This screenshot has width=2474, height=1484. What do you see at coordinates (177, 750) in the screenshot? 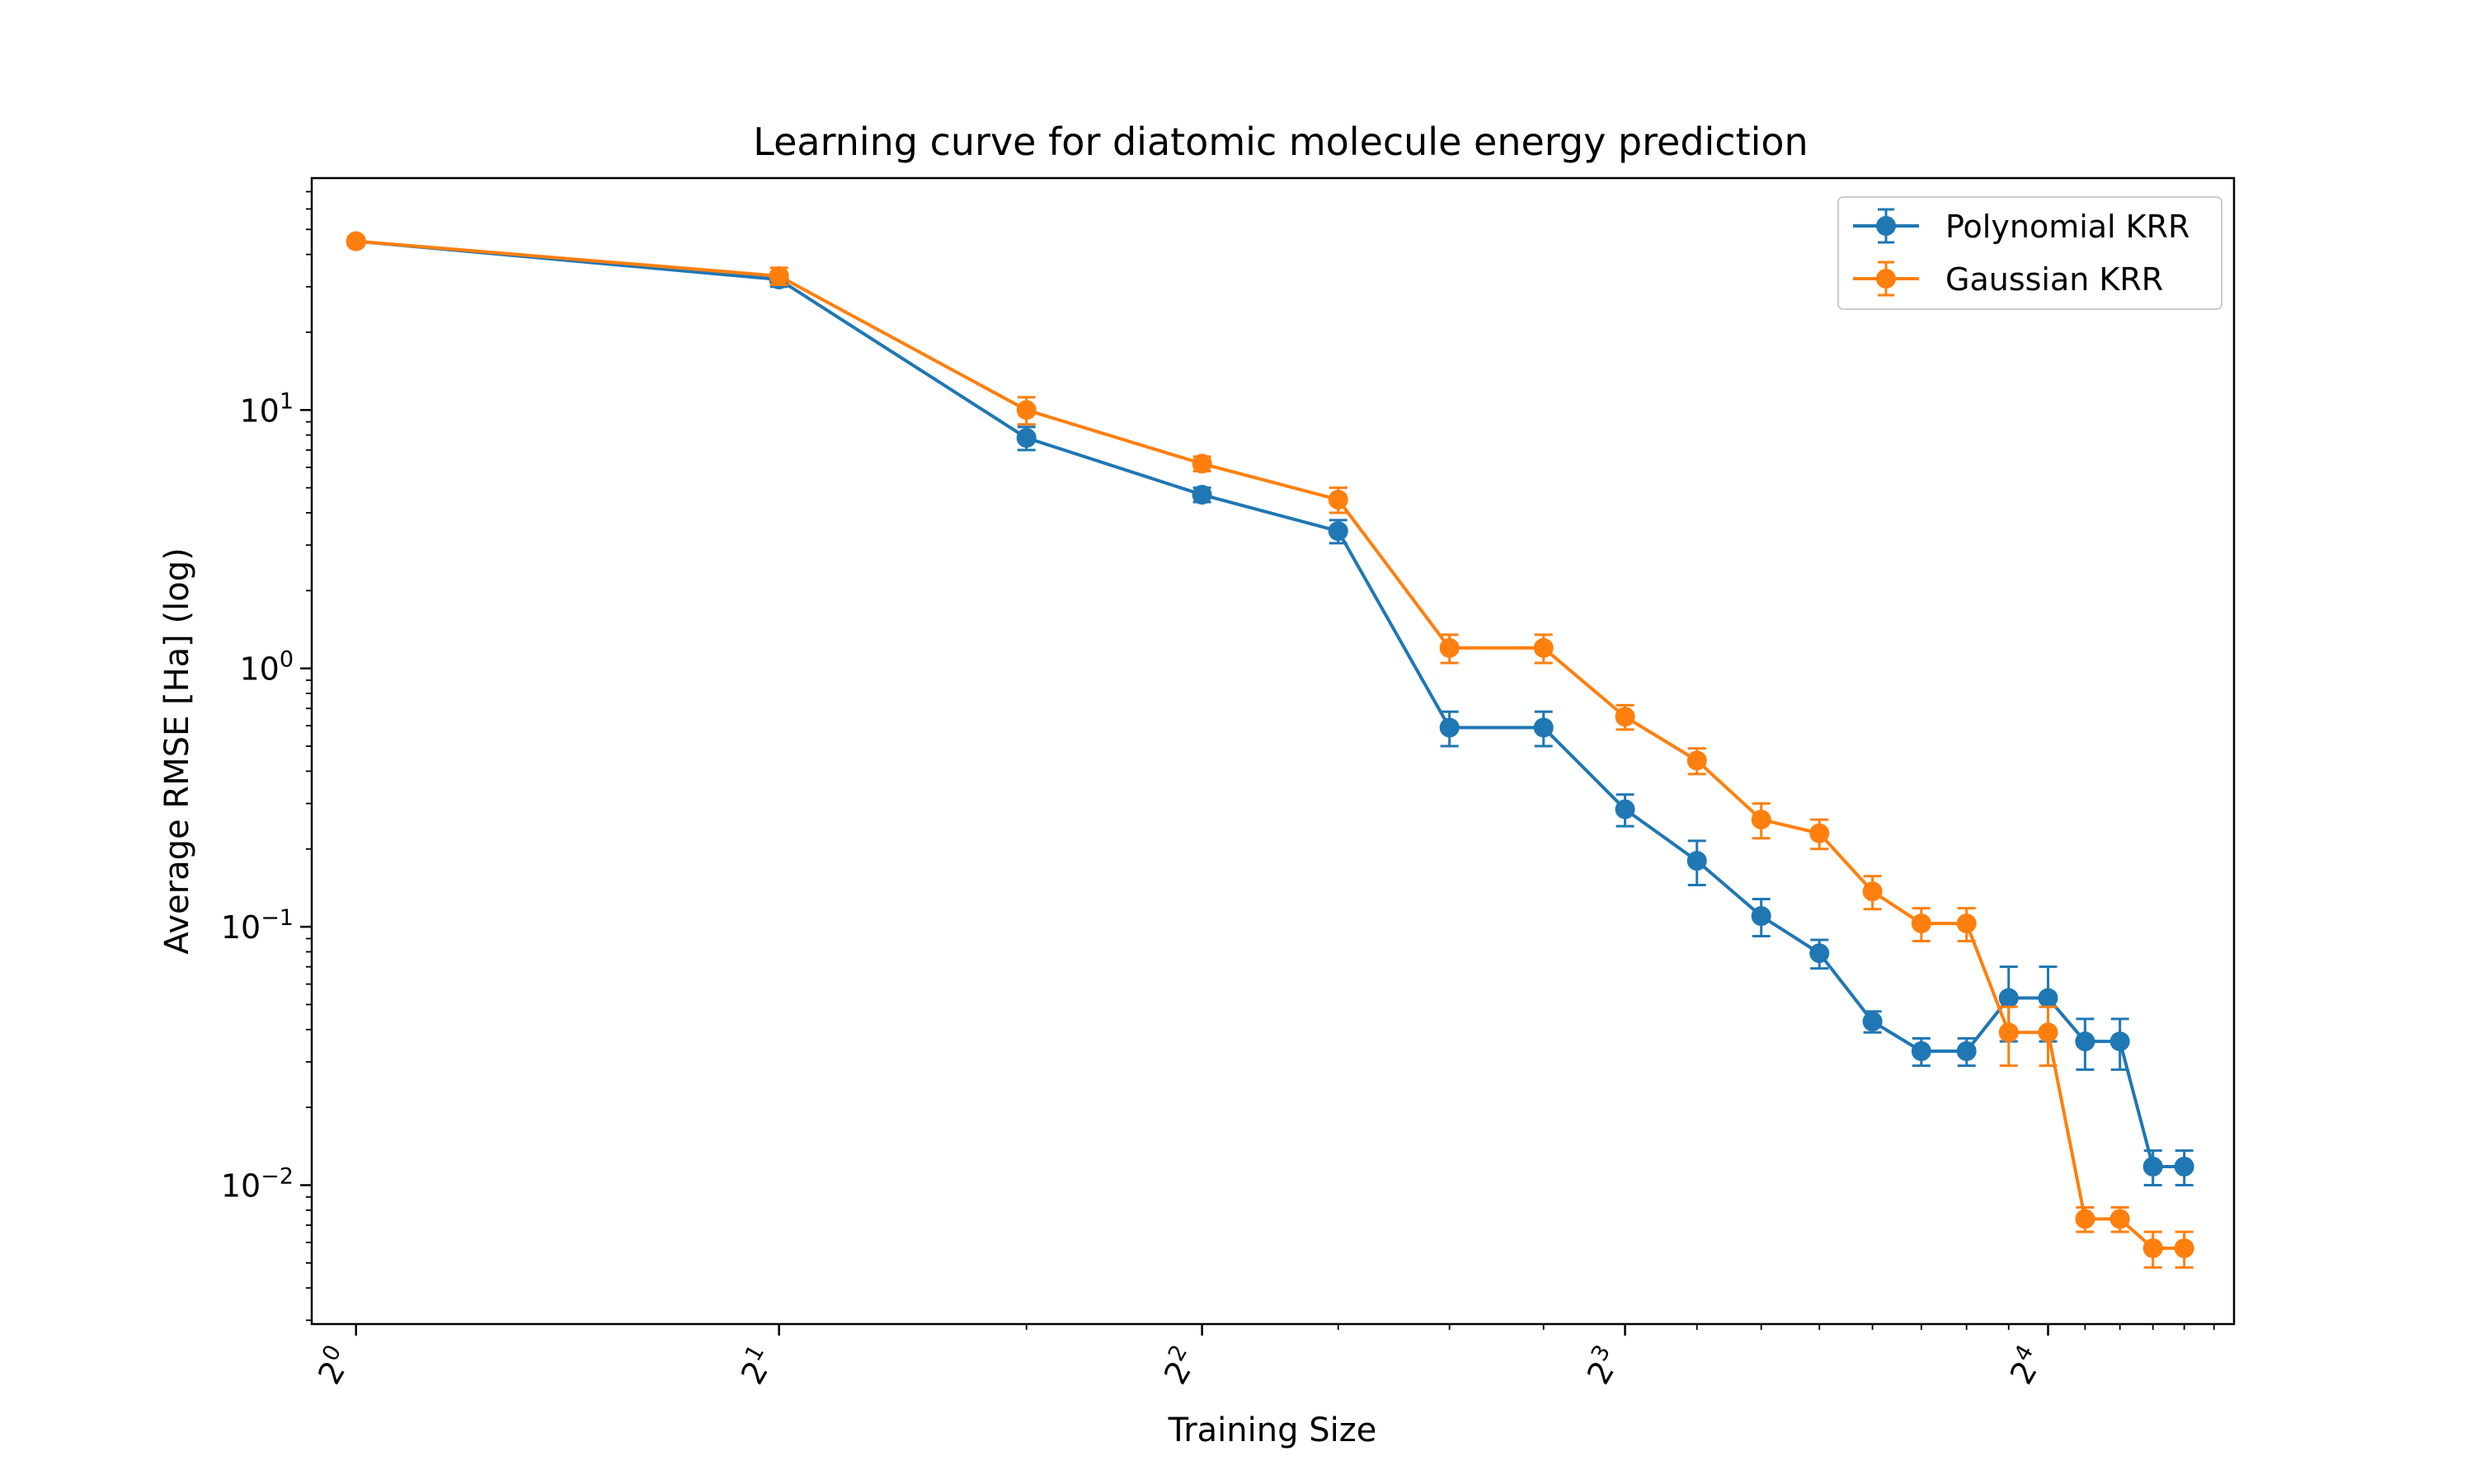
I see `y-axis-label: Average RMSE [Ha] (log)` at bounding box center [177, 750].